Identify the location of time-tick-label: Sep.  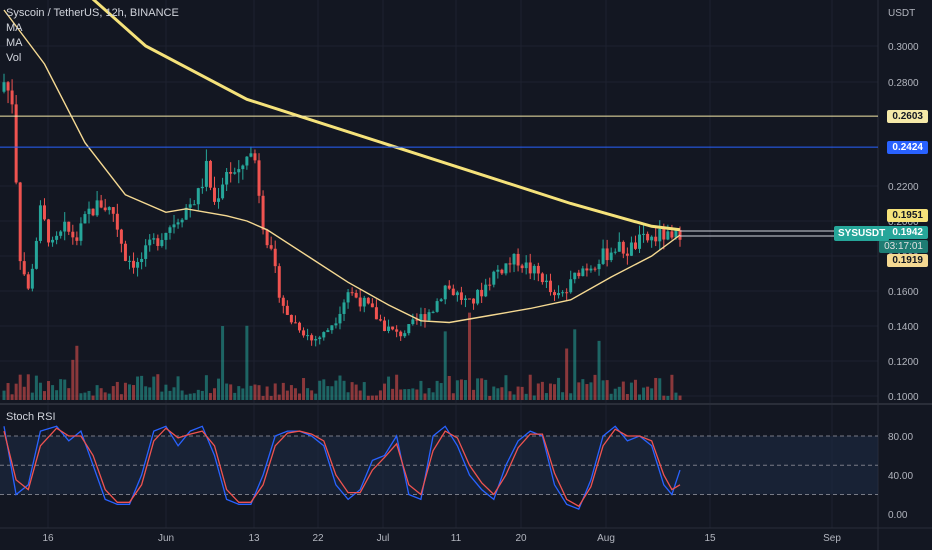
(832, 538).